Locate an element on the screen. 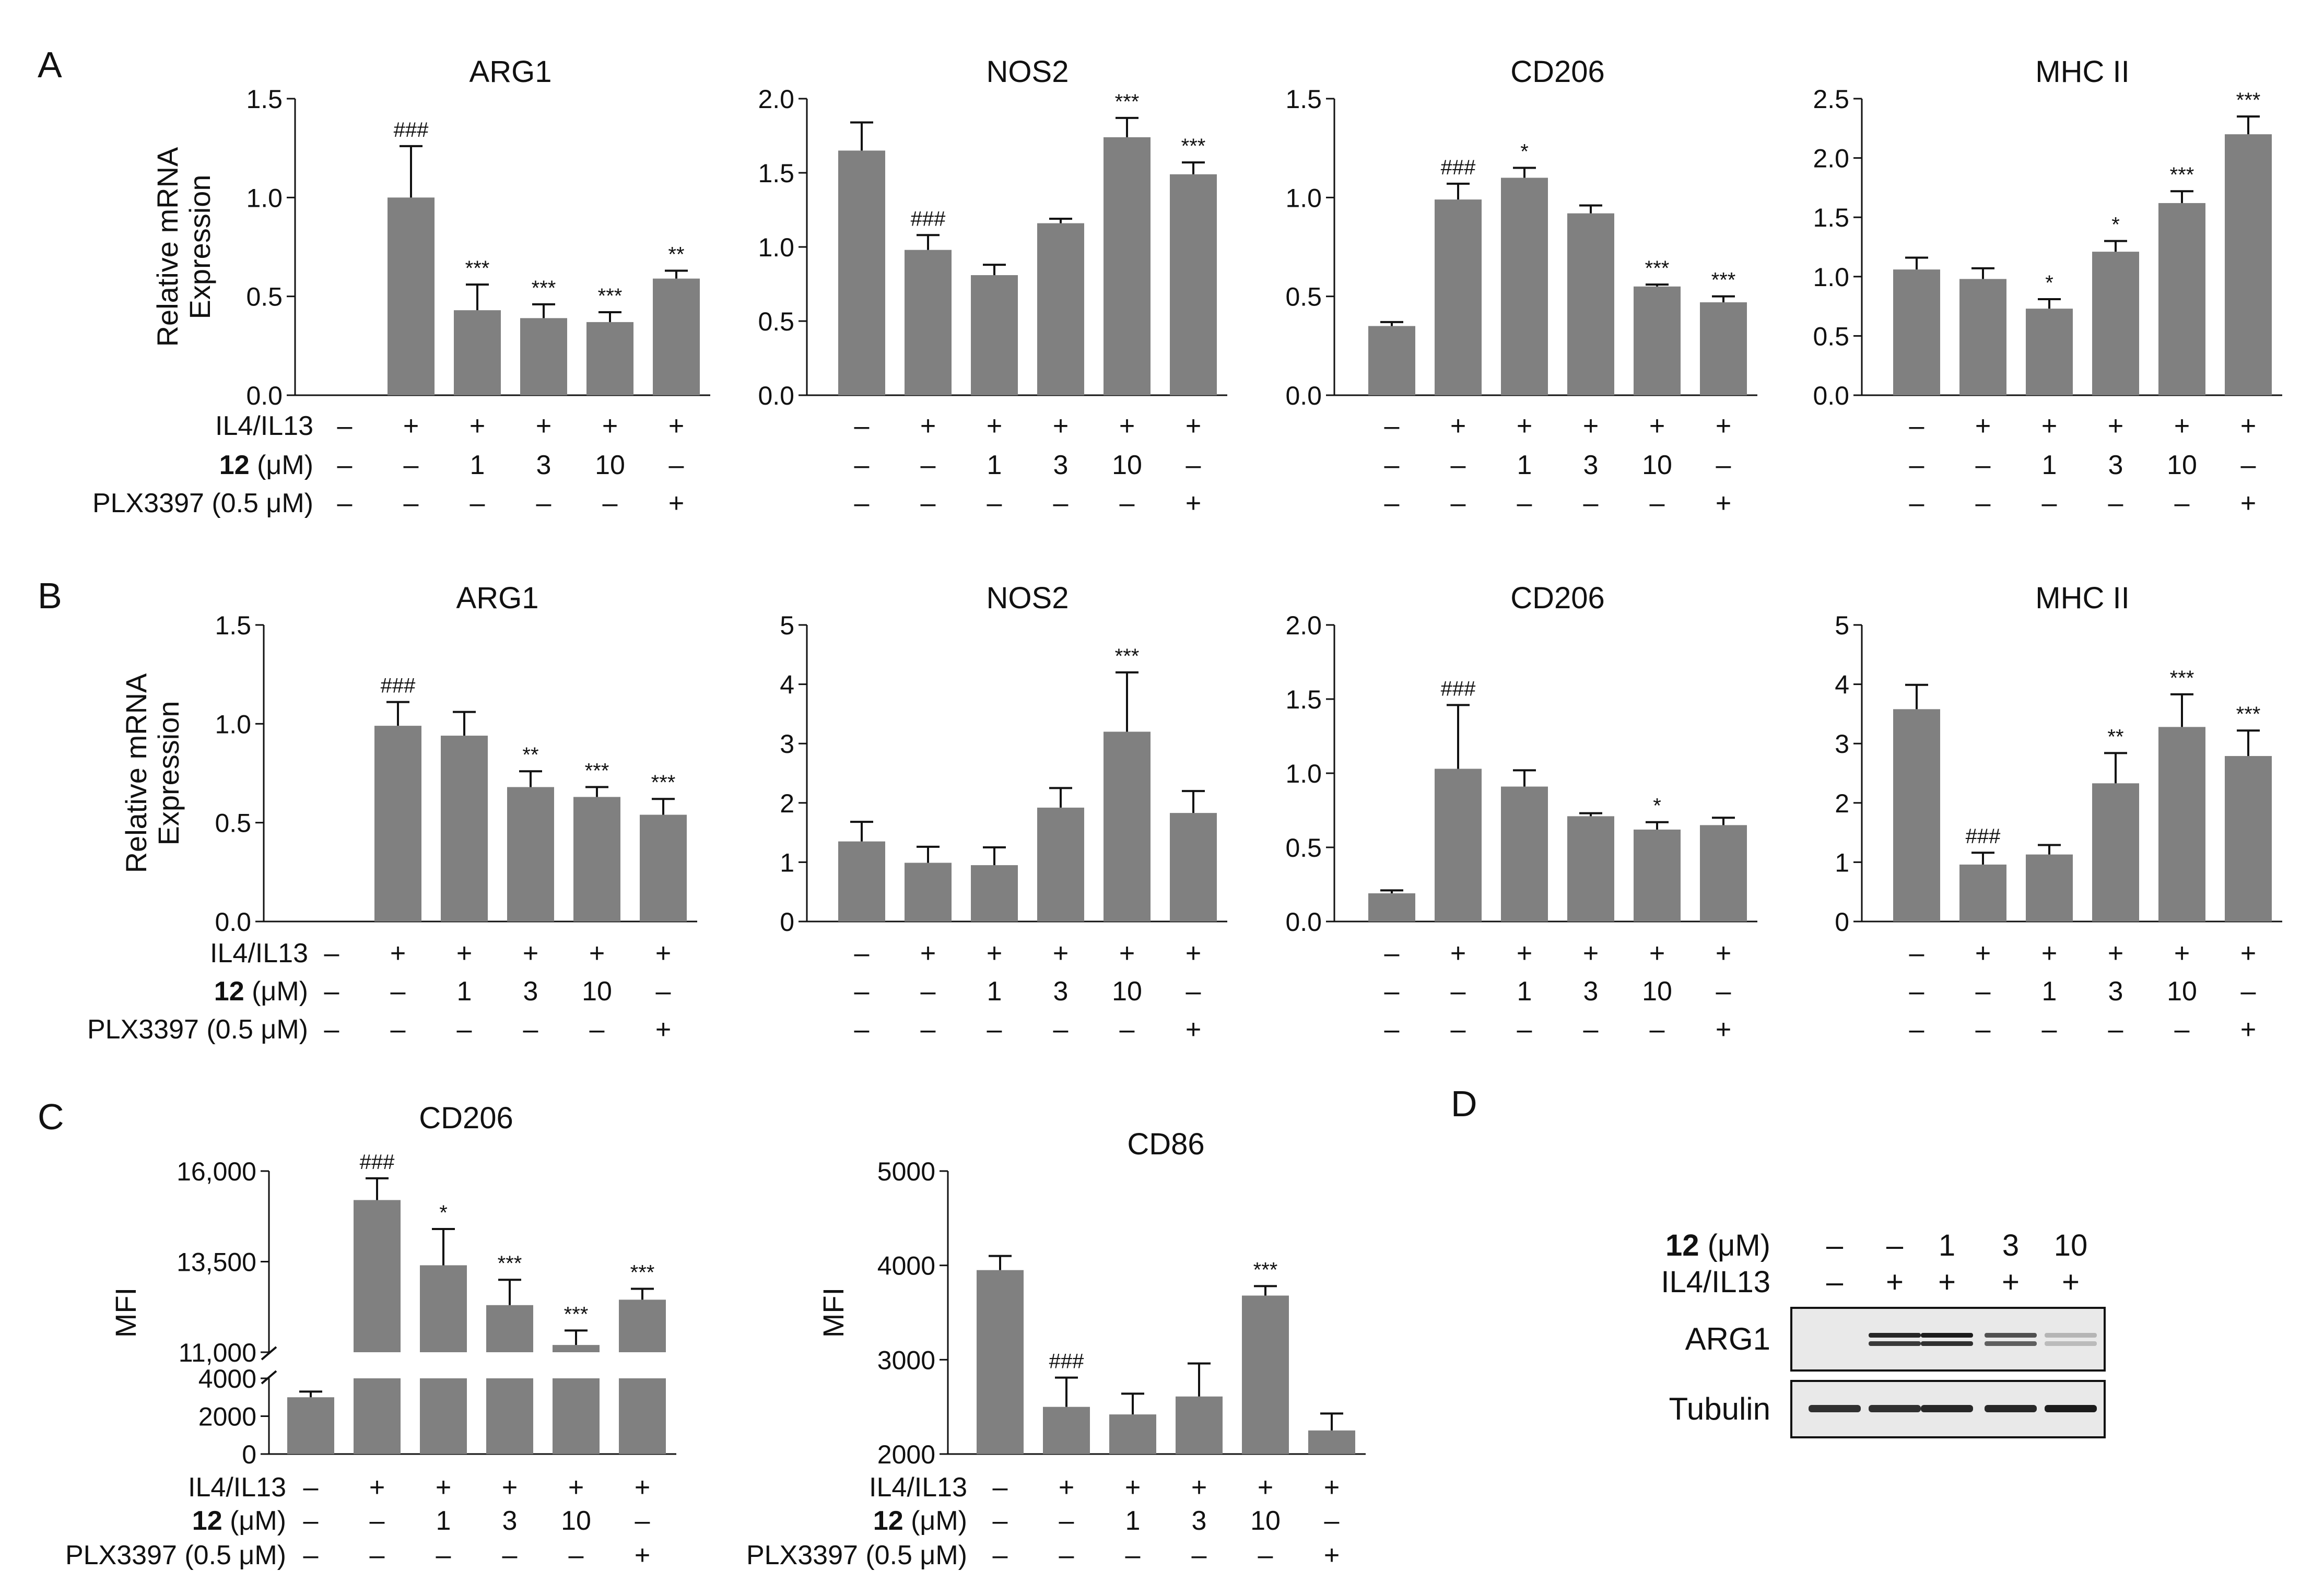  axis-break-mark is located at coordinates (269, 1353).